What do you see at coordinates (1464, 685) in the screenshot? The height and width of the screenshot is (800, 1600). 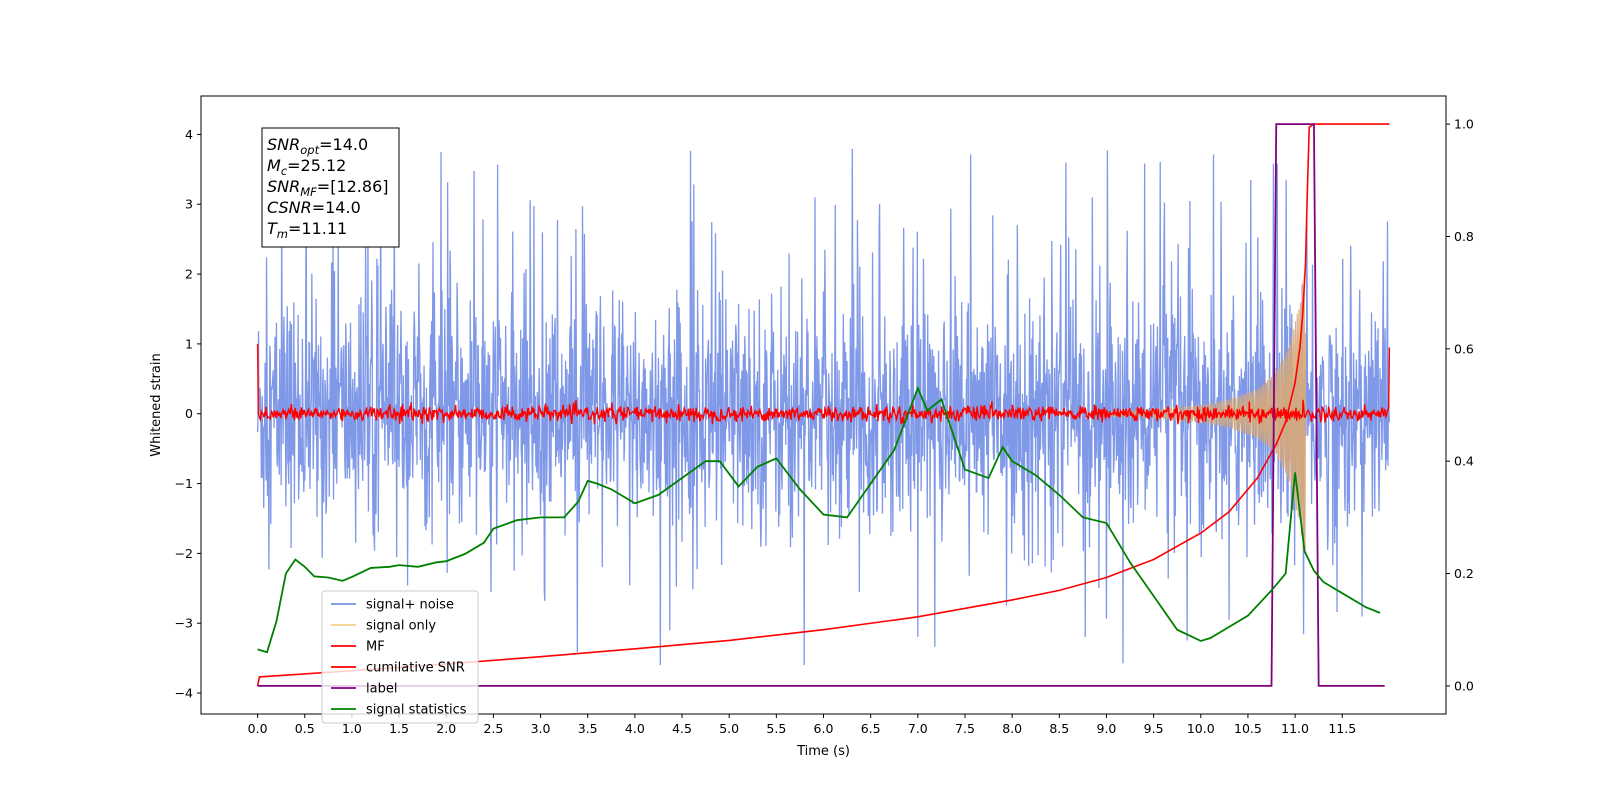 I see `y-right-tick-label: 0.0` at bounding box center [1464, 685].